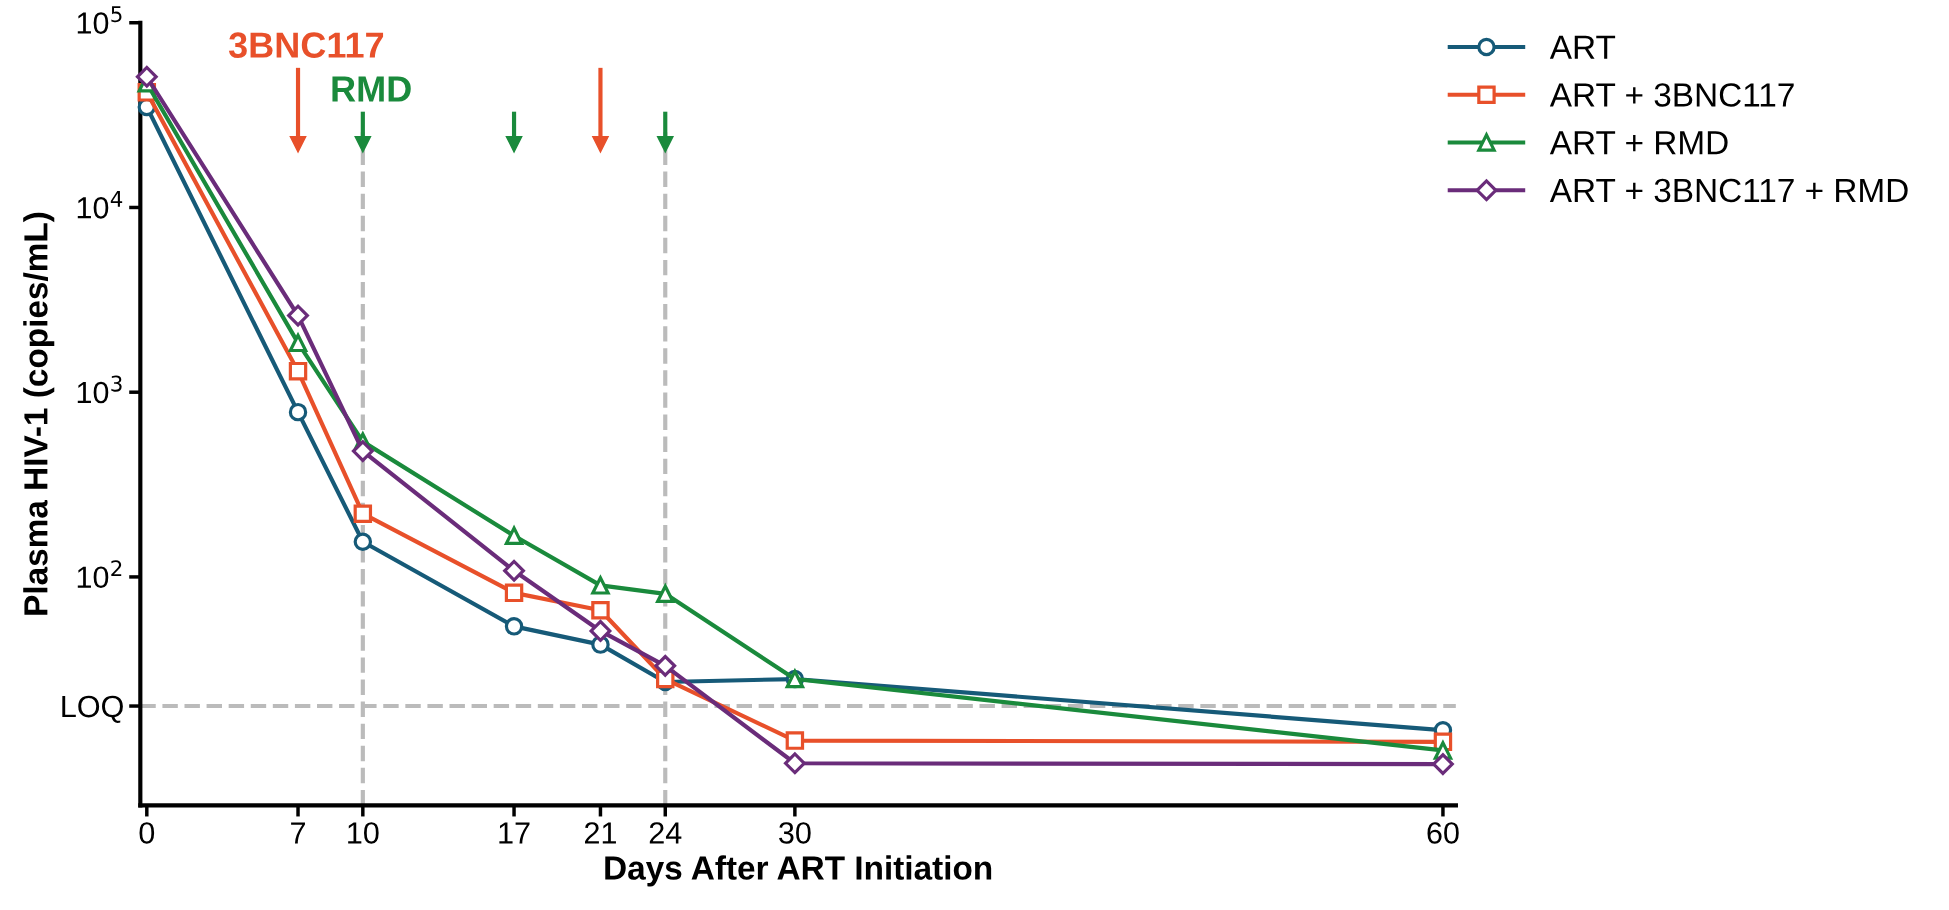 The height and width of the screenshot is (910, 1949). I want to click on y-tick-label: 10$^{2}$, so click(99, 574).